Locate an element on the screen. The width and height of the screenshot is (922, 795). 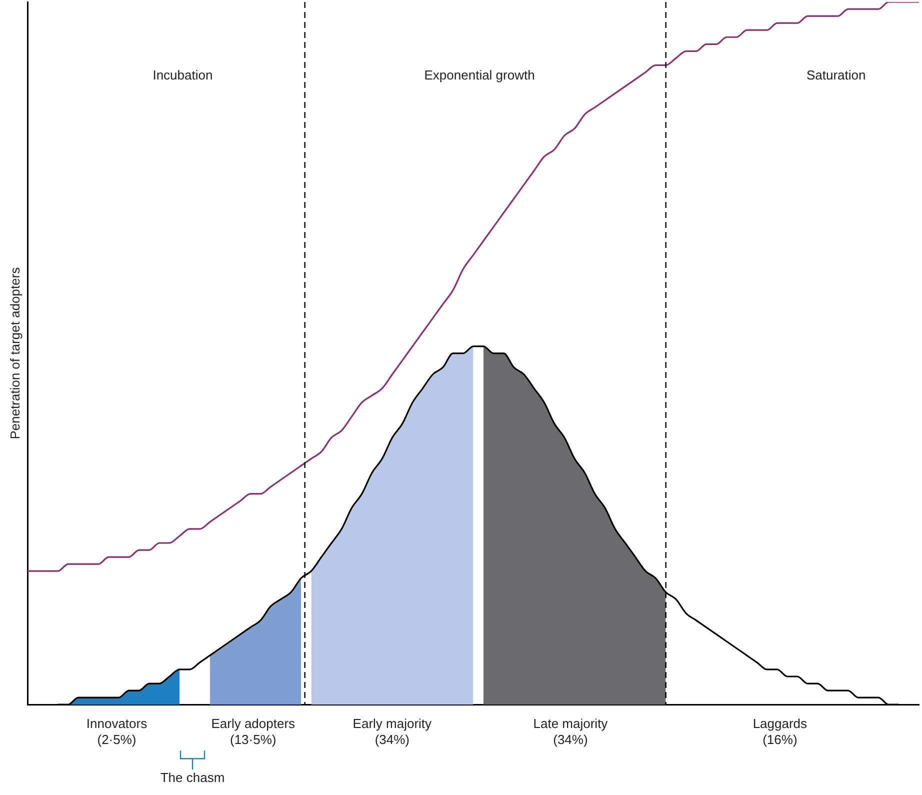
text: Laggards (16%) is located at coordinates (780, 732).